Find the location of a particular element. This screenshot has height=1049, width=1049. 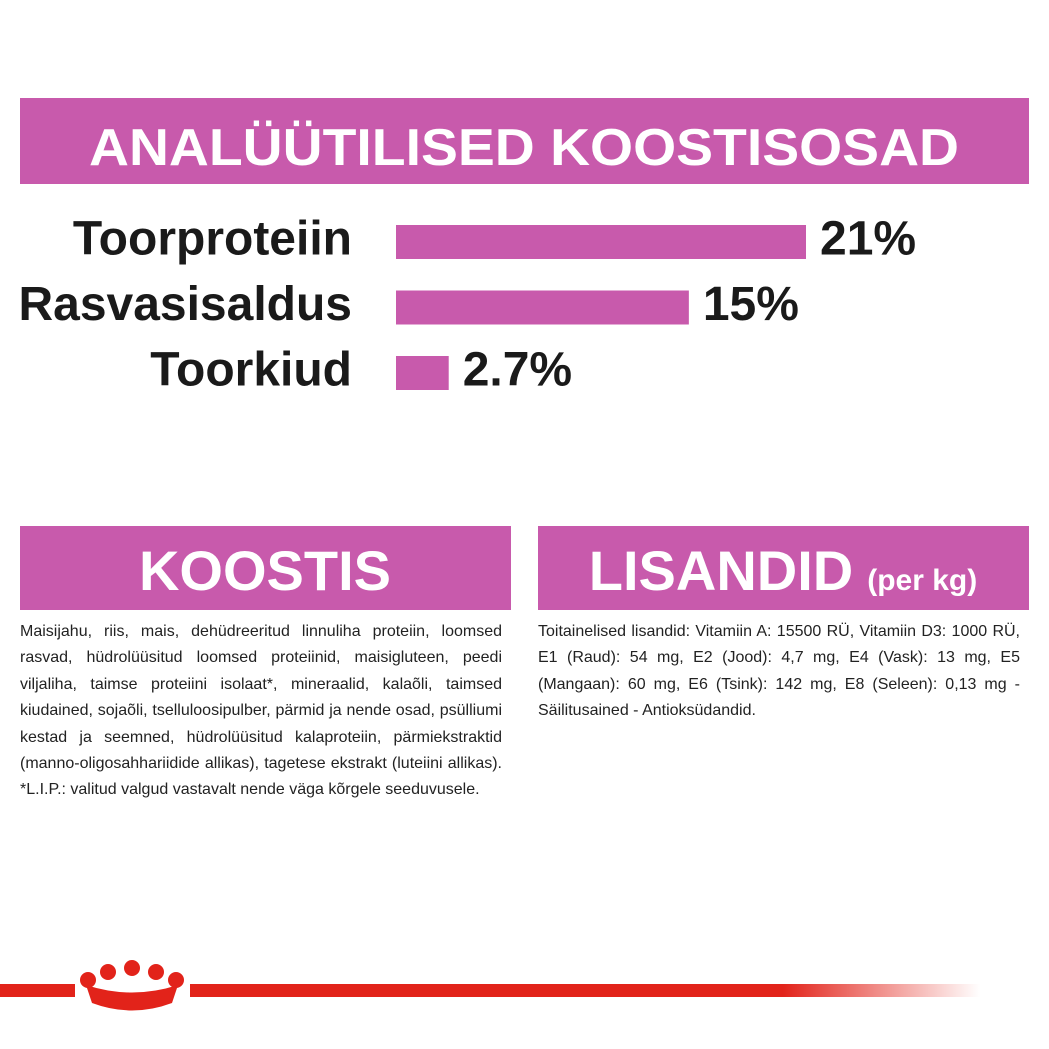

lisandid-band is located at coordinates (783, 568).